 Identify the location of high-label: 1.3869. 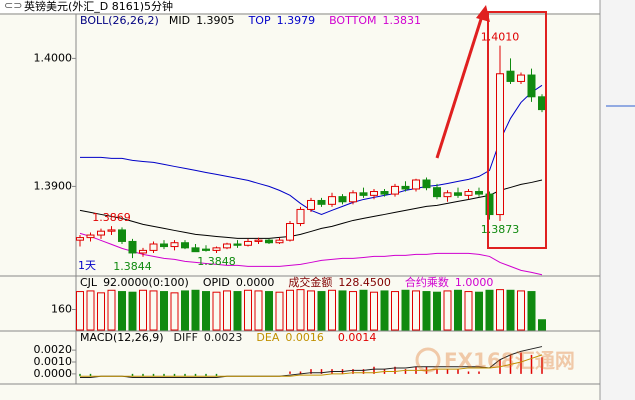
(111, 217).